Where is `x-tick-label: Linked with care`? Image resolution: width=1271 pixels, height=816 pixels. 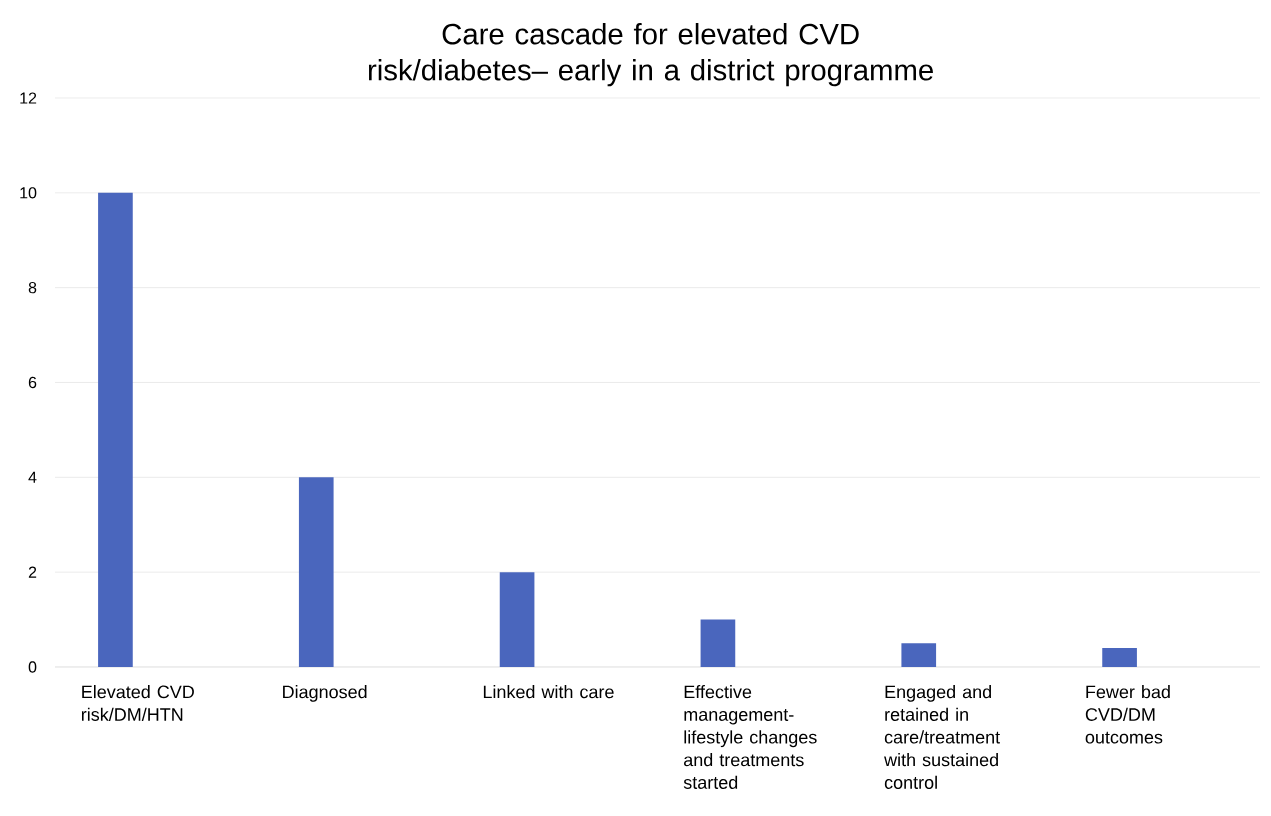
x-tick-label: Linked with care is located at coordinates (548, 692).